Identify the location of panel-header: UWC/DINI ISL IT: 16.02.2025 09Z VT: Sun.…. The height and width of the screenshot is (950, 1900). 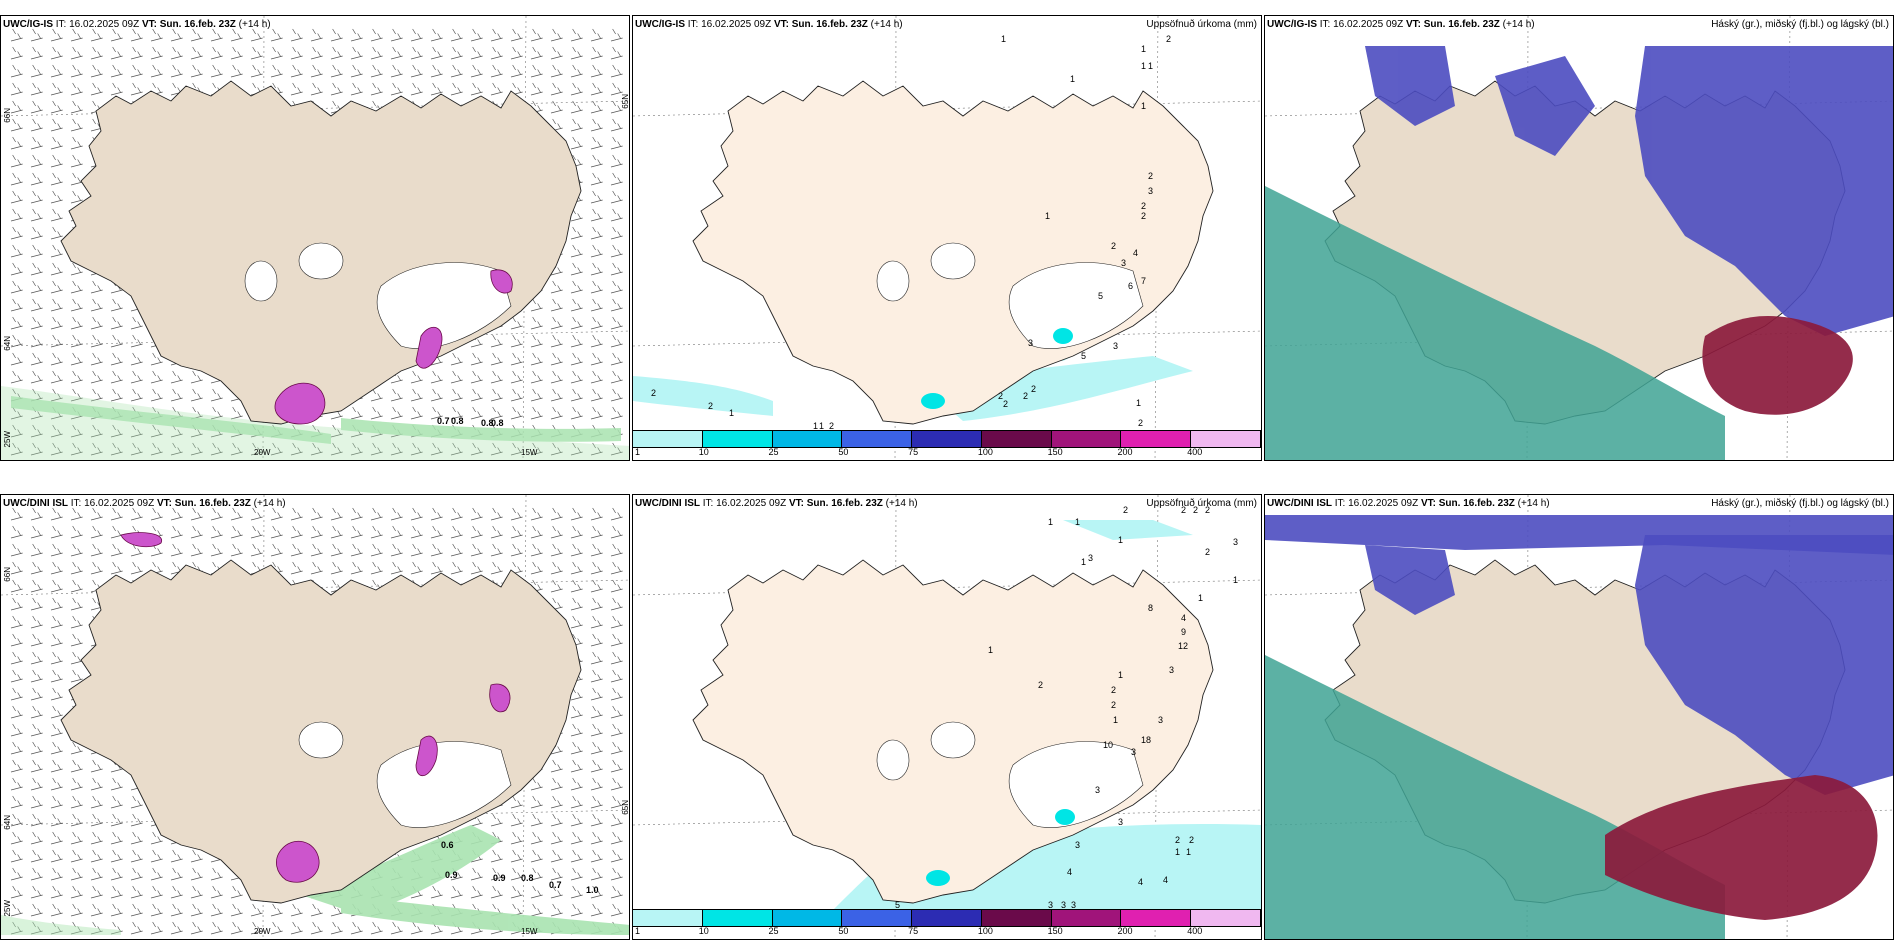
(144, 503).